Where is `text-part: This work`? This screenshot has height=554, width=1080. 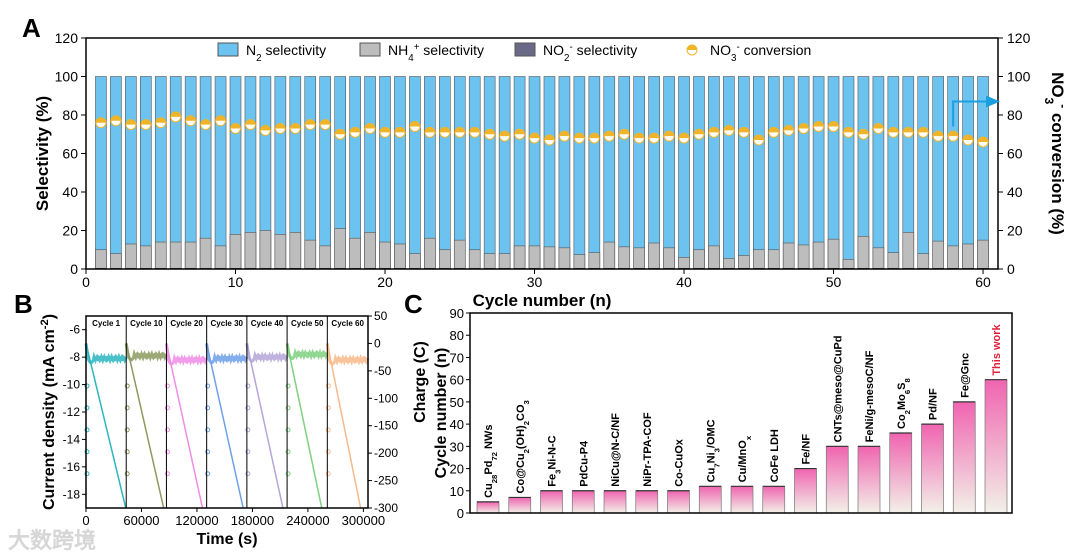
text-part: This work is located at coordinates (997, 349).